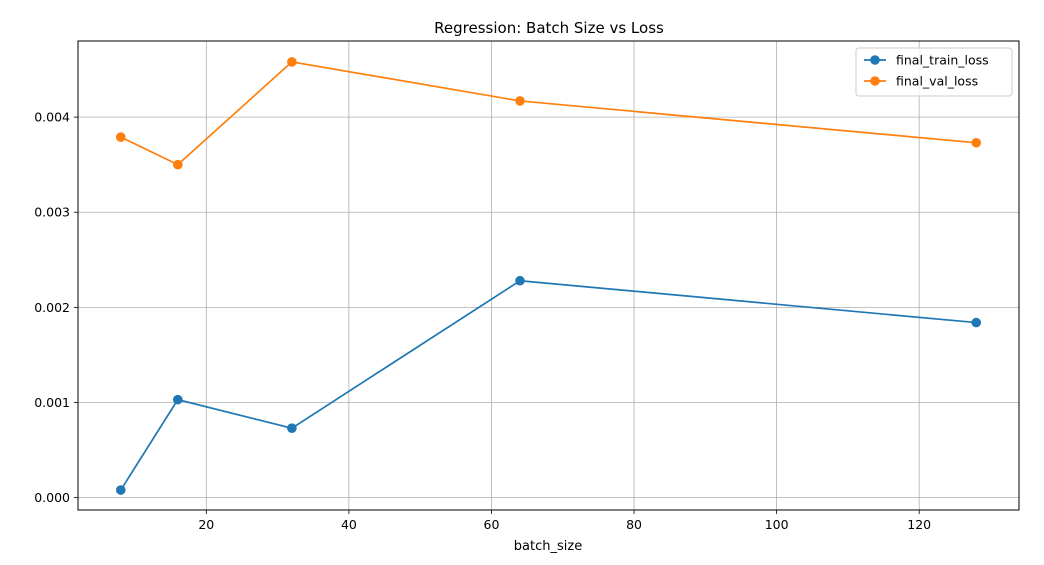 The height and width of the screenshot is (565, 1044). What do you see at coordinates (52, 402) in the screenshot?
I see `y-tick-label: 0.001` at bounding box center [52, 402].